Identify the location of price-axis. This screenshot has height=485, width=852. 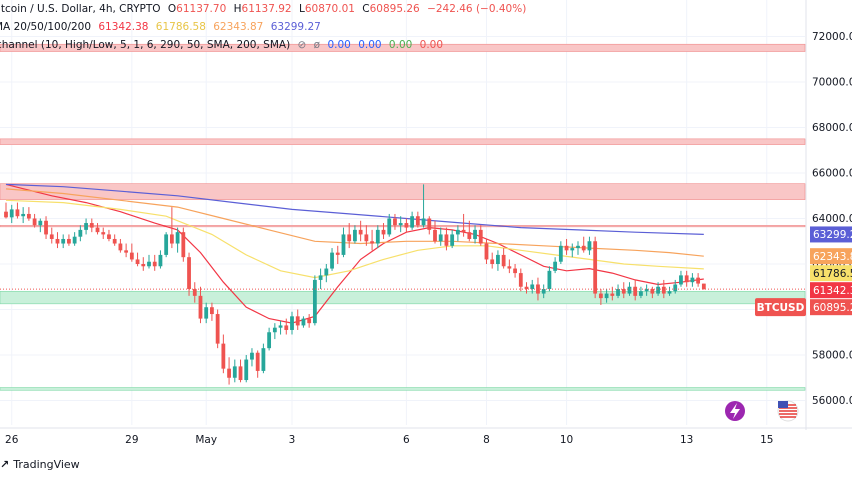
(829, 215).